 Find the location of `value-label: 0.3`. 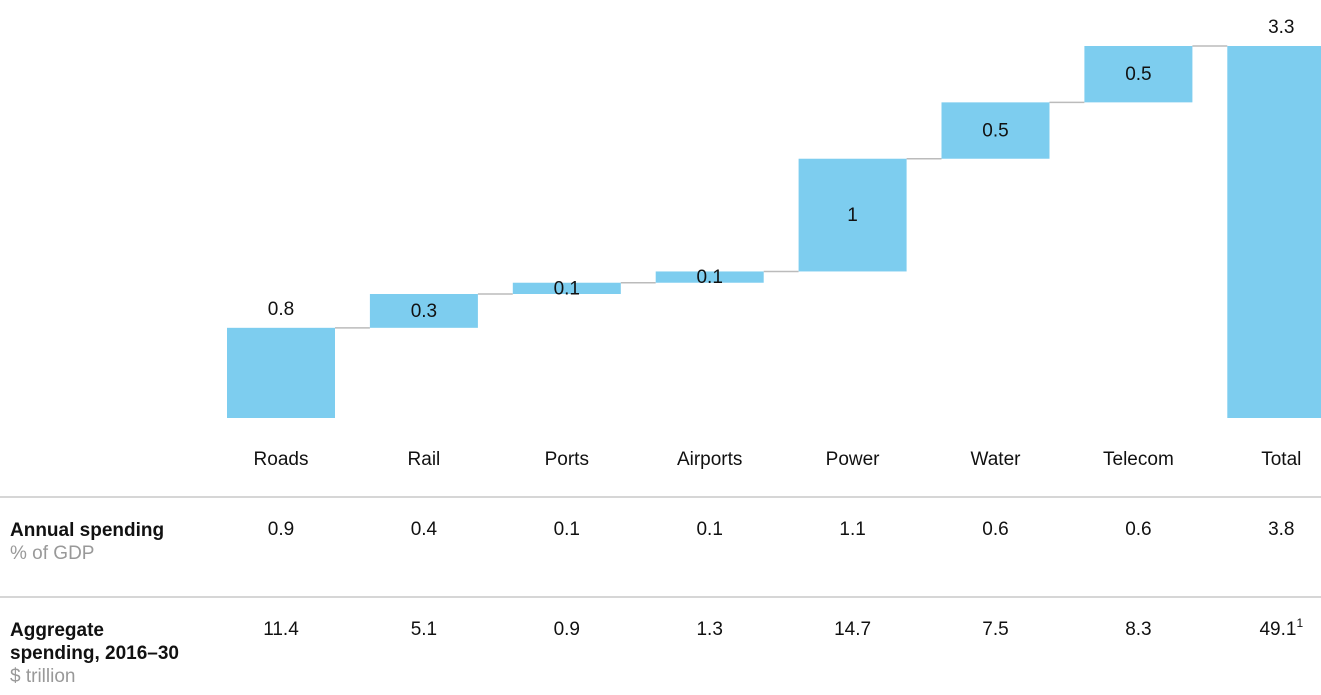

value-label: 0.3 is located at coordinates (424, 311).